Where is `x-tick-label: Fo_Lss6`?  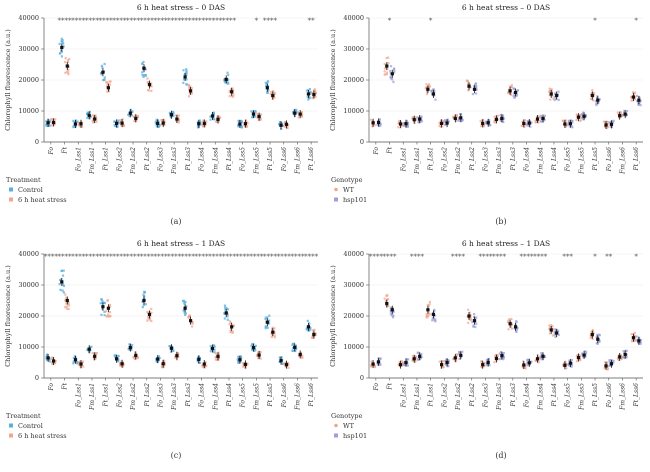 x-tick-label: Fo_Lss6 is located at coordinates (609, 160).